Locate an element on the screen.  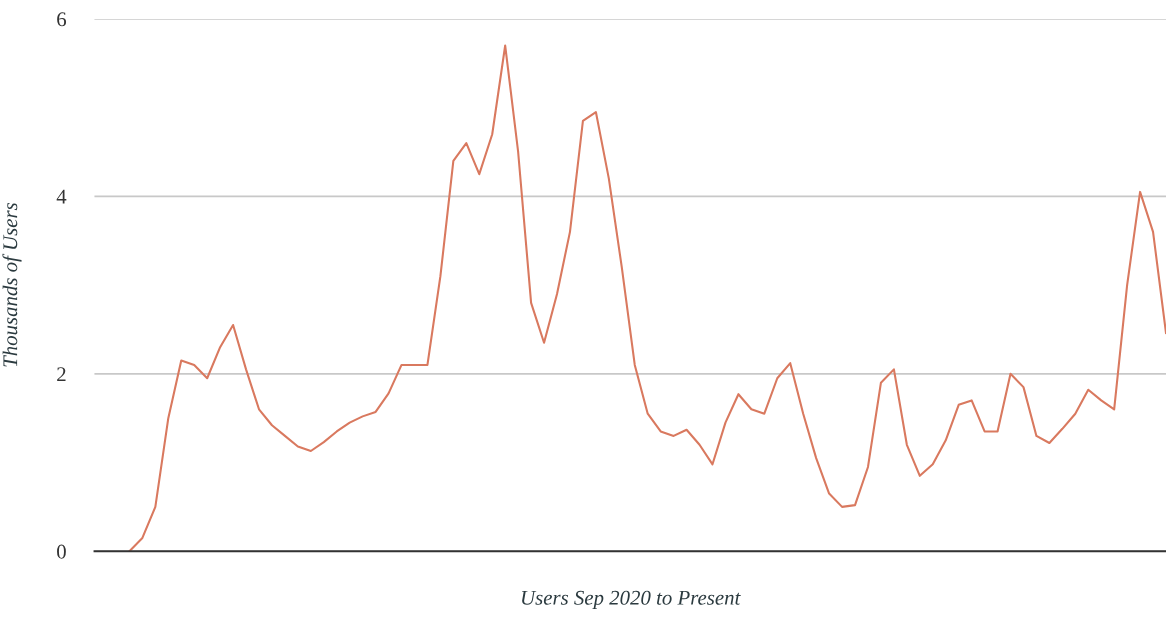
y-tick-label: 0 is located at coordinates (61, 551).